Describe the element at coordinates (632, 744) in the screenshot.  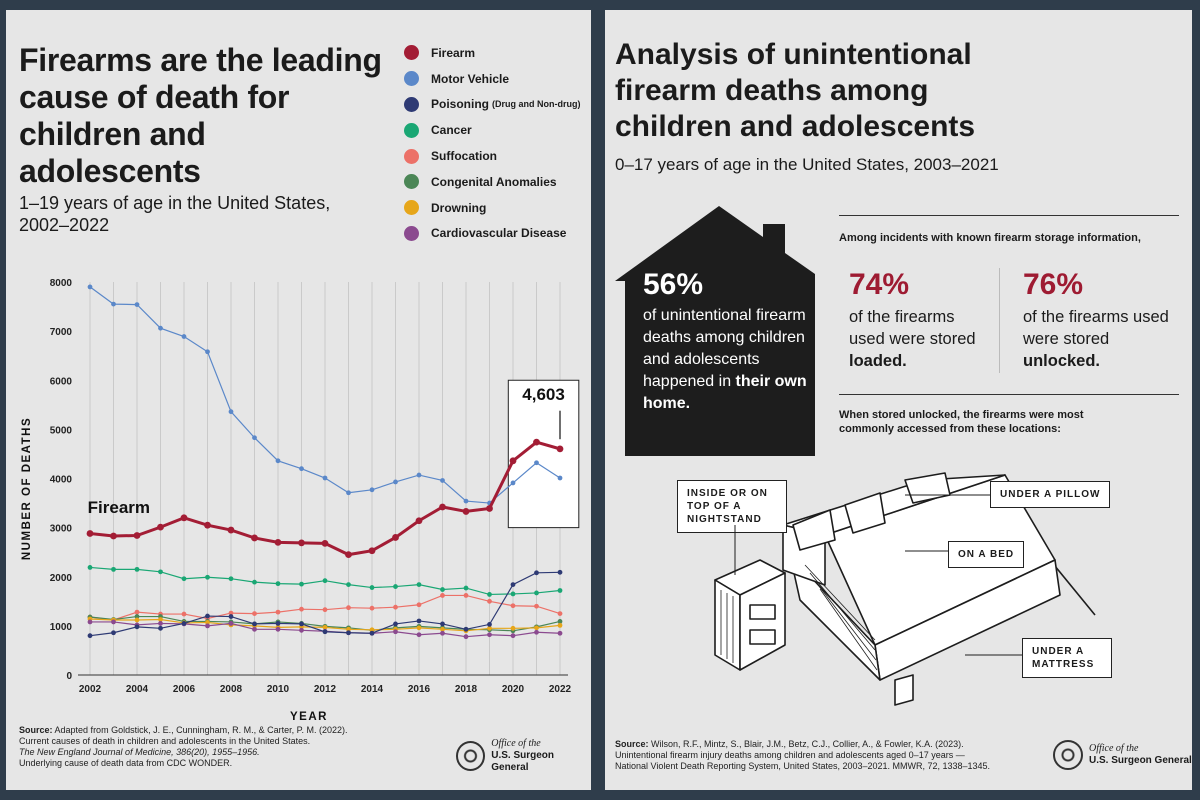
I see `right-source-label: Source:` at that location.